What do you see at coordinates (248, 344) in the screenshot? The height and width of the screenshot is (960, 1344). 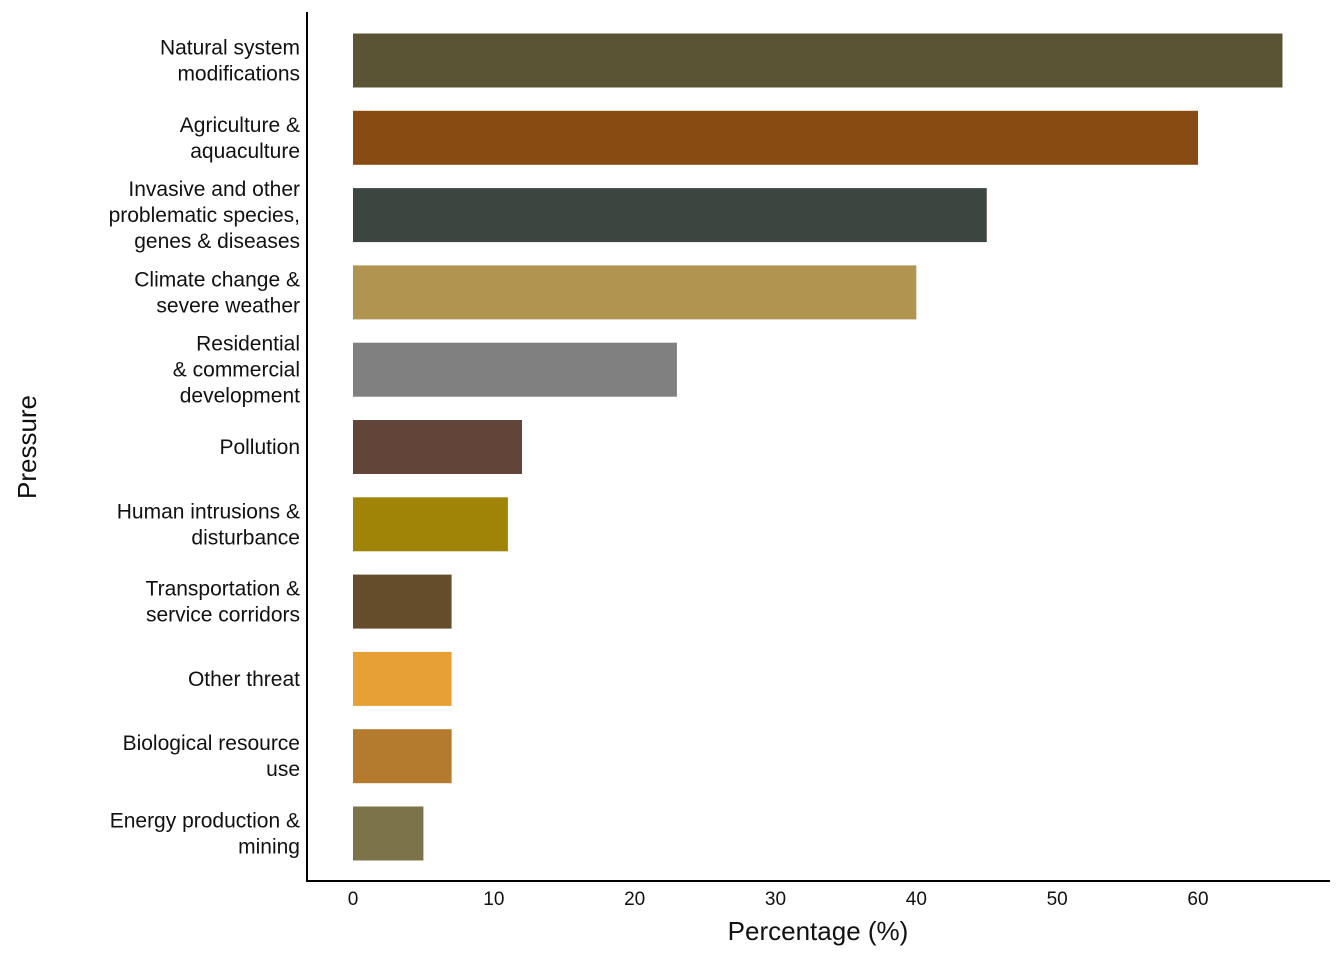 I see `category-label-line: Residential` at bounding box center [248, 344].